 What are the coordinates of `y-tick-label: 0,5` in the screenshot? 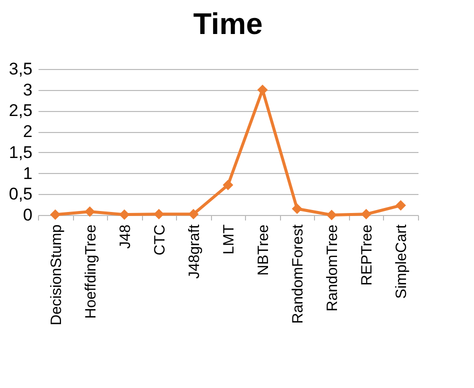 It's located at (20, 194).